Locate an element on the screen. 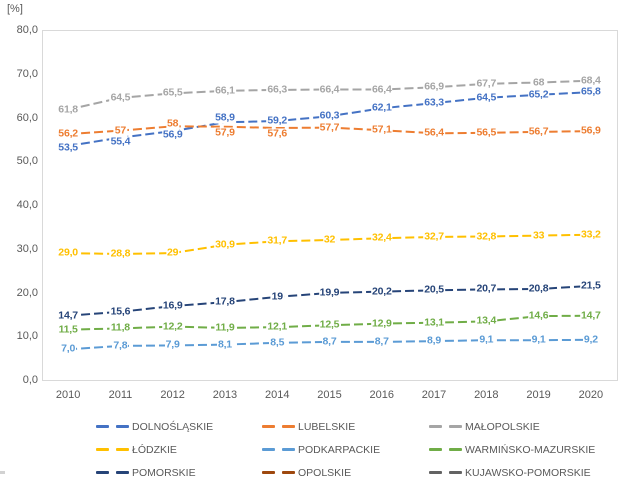 The image size is (633, 489). data-label-podkarpackie: 7,0 is located at coordinates (68, 348).